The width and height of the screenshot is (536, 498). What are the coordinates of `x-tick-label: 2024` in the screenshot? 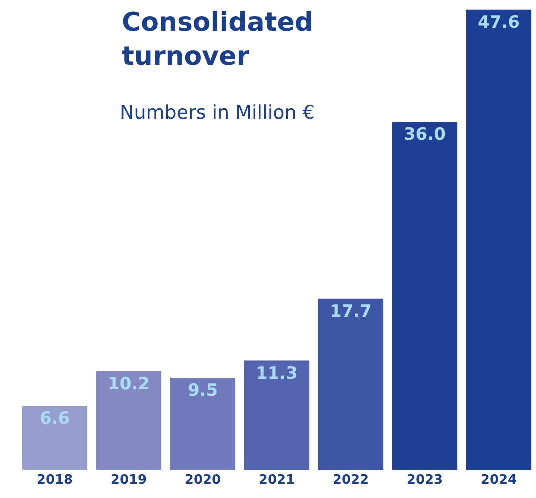 It's located at (499, 480).